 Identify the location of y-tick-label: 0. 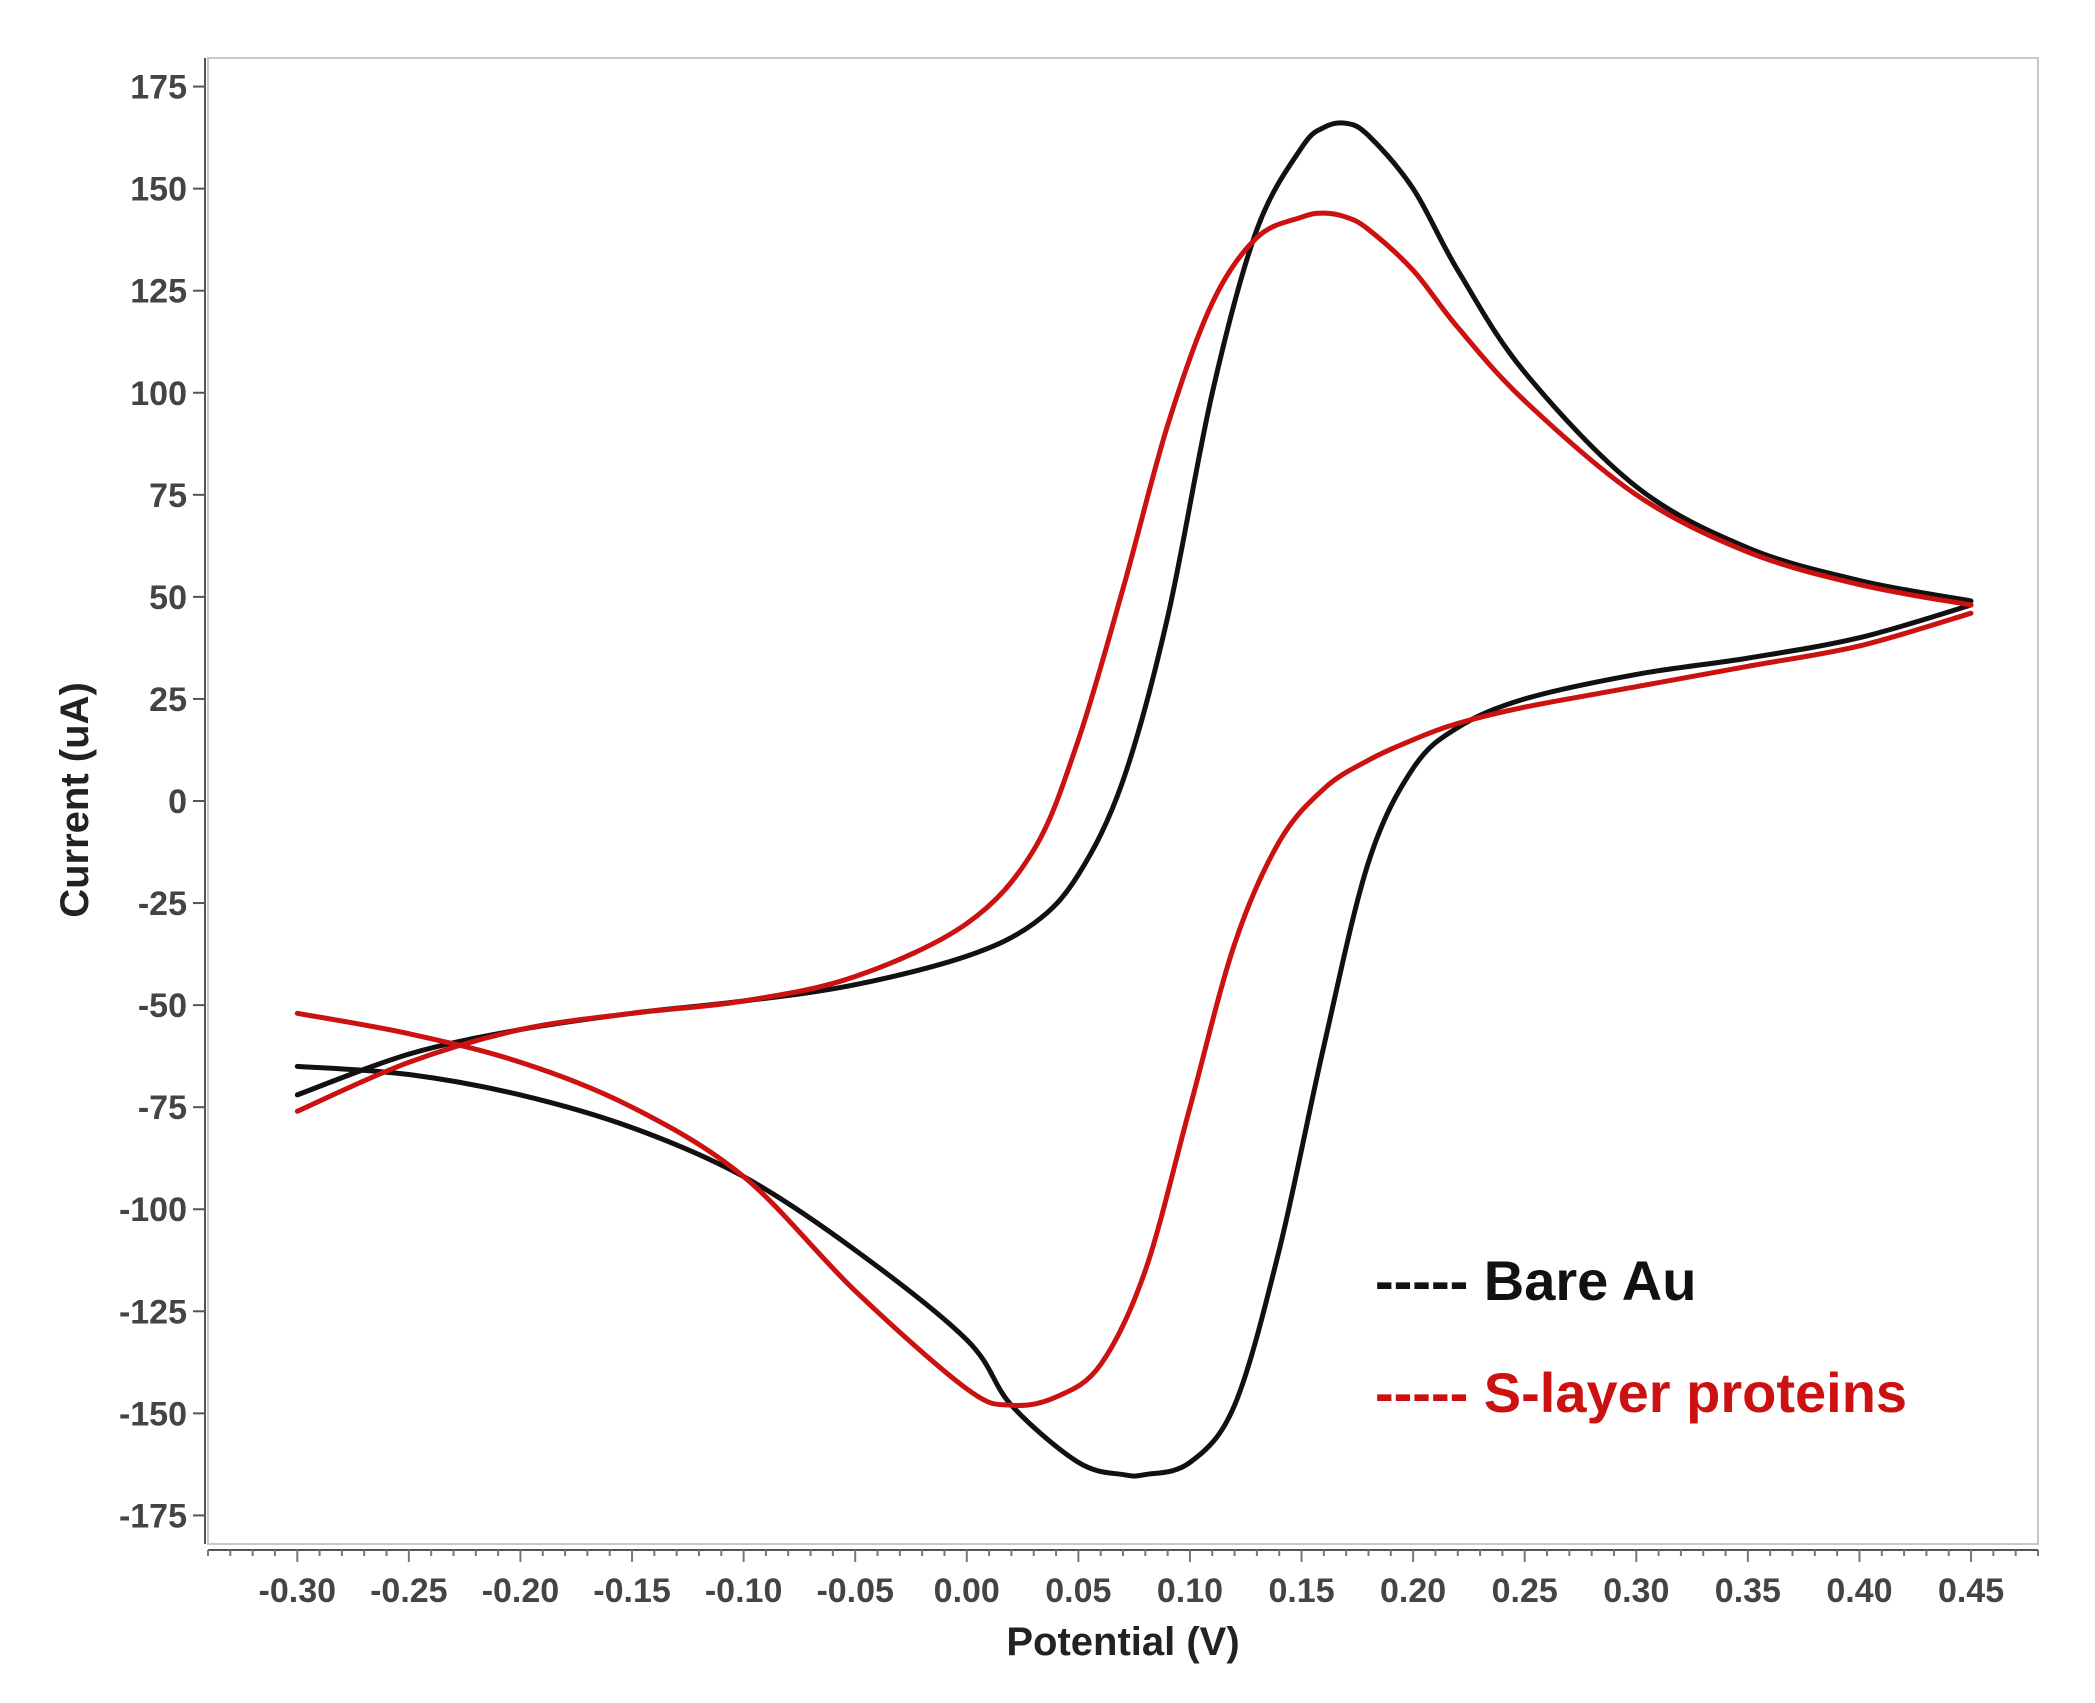
(177, 802).